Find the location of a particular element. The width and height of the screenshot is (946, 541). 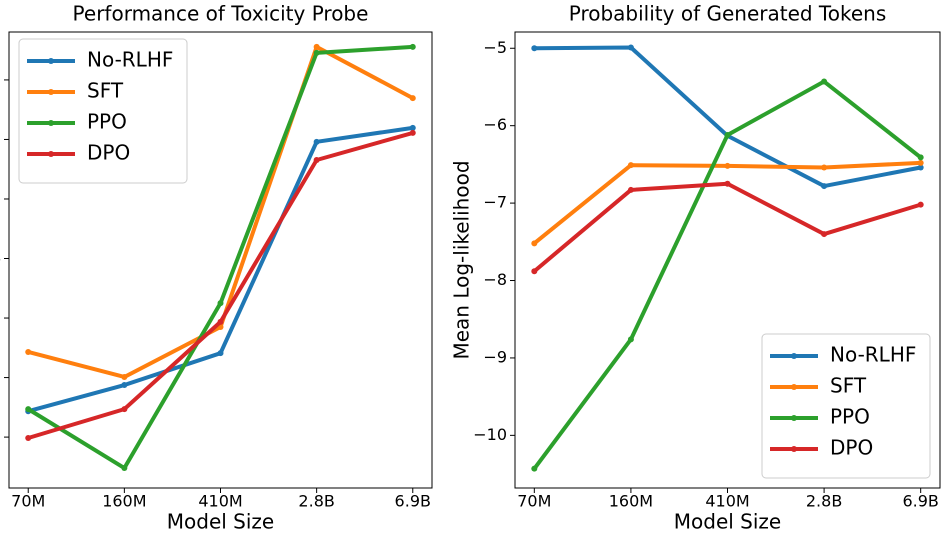

y-tick-label: −8 is located at coordinates (495, 279).